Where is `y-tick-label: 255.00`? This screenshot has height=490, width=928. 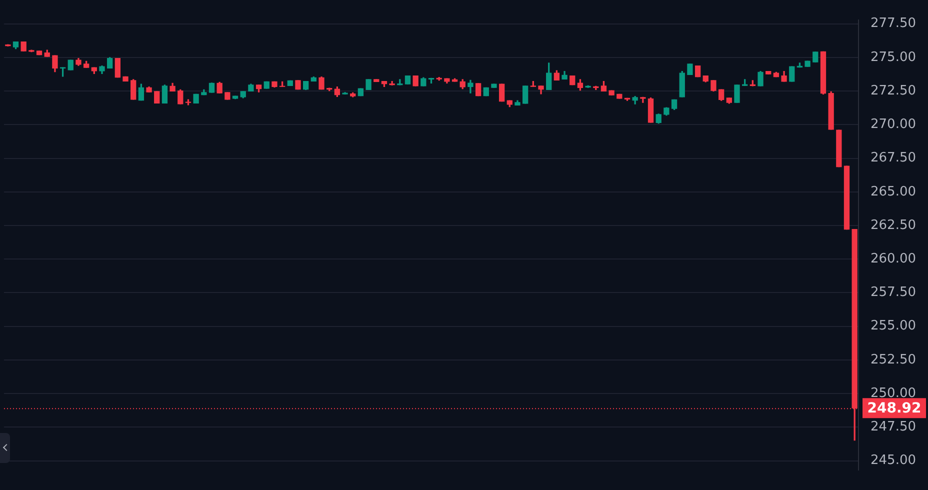
y-tick-label: 255.00 is located at coordinates (893, 326).